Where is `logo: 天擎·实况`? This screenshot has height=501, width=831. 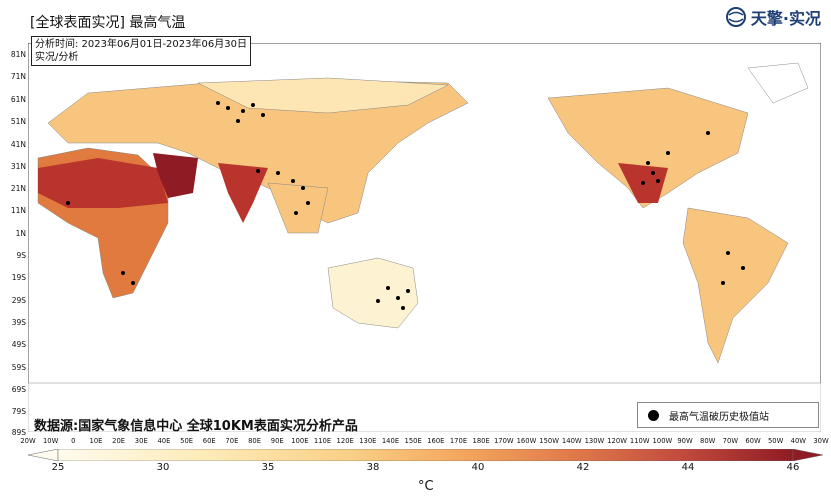 logo: 天擎·实况 is located at coordinates (773, 17).